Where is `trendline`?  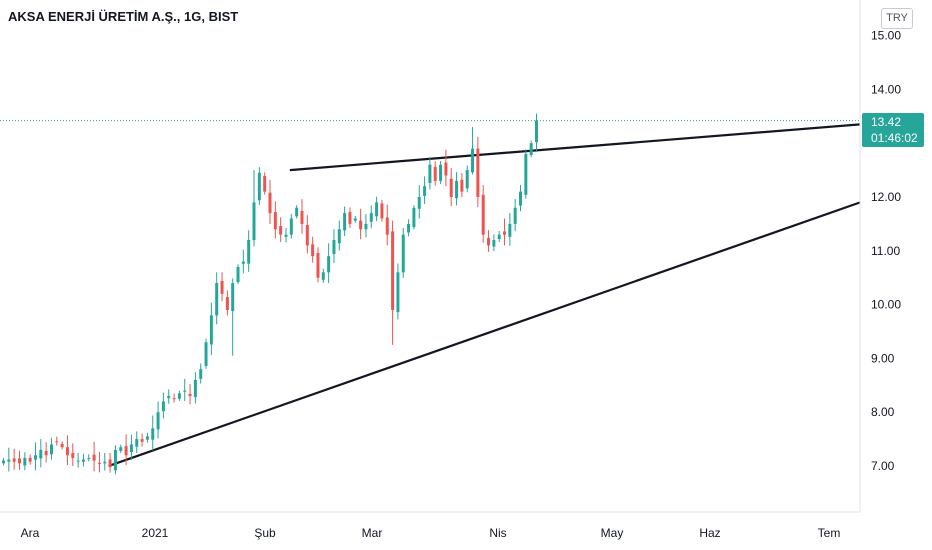 trendline is located at coordinates (575, 147).